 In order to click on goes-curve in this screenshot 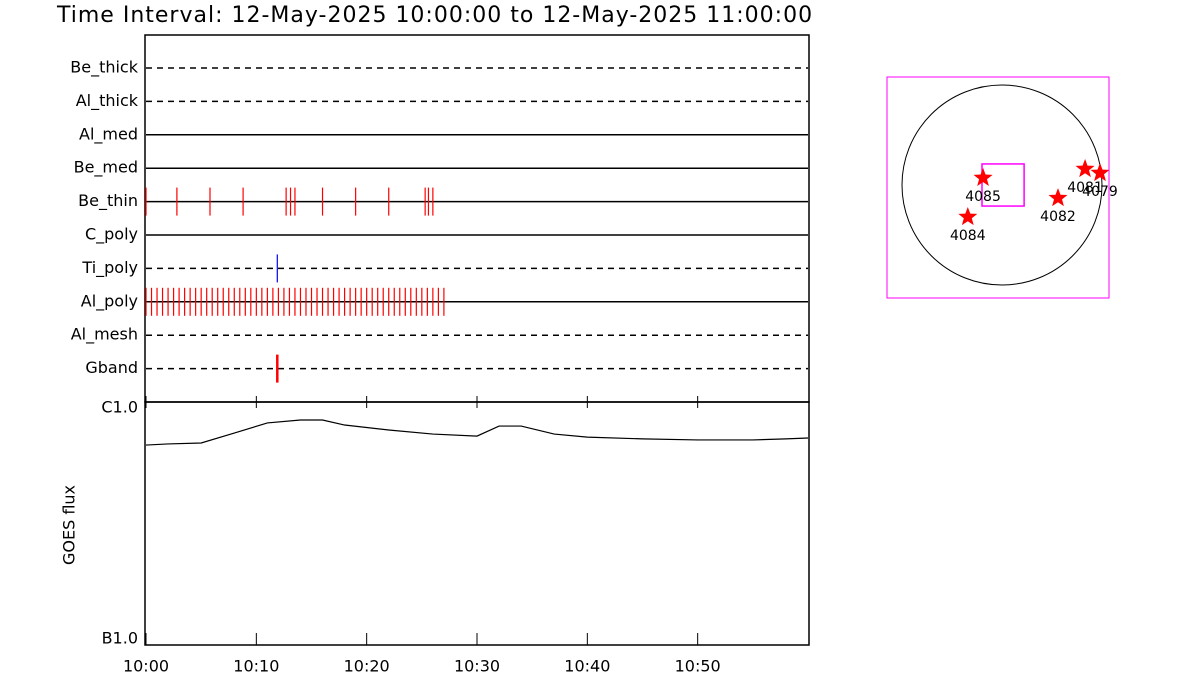, I will do `click(477, 432)`.